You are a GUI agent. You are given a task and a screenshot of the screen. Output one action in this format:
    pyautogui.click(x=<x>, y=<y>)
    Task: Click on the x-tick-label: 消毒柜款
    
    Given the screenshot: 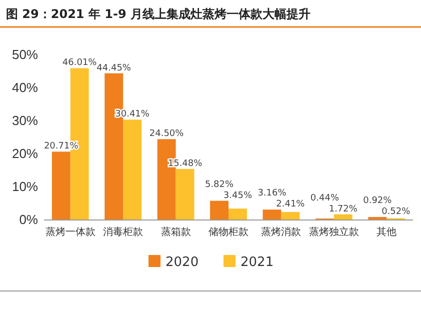 What is the action you would take?
    pyautogui.click(x=123, y=232)
    